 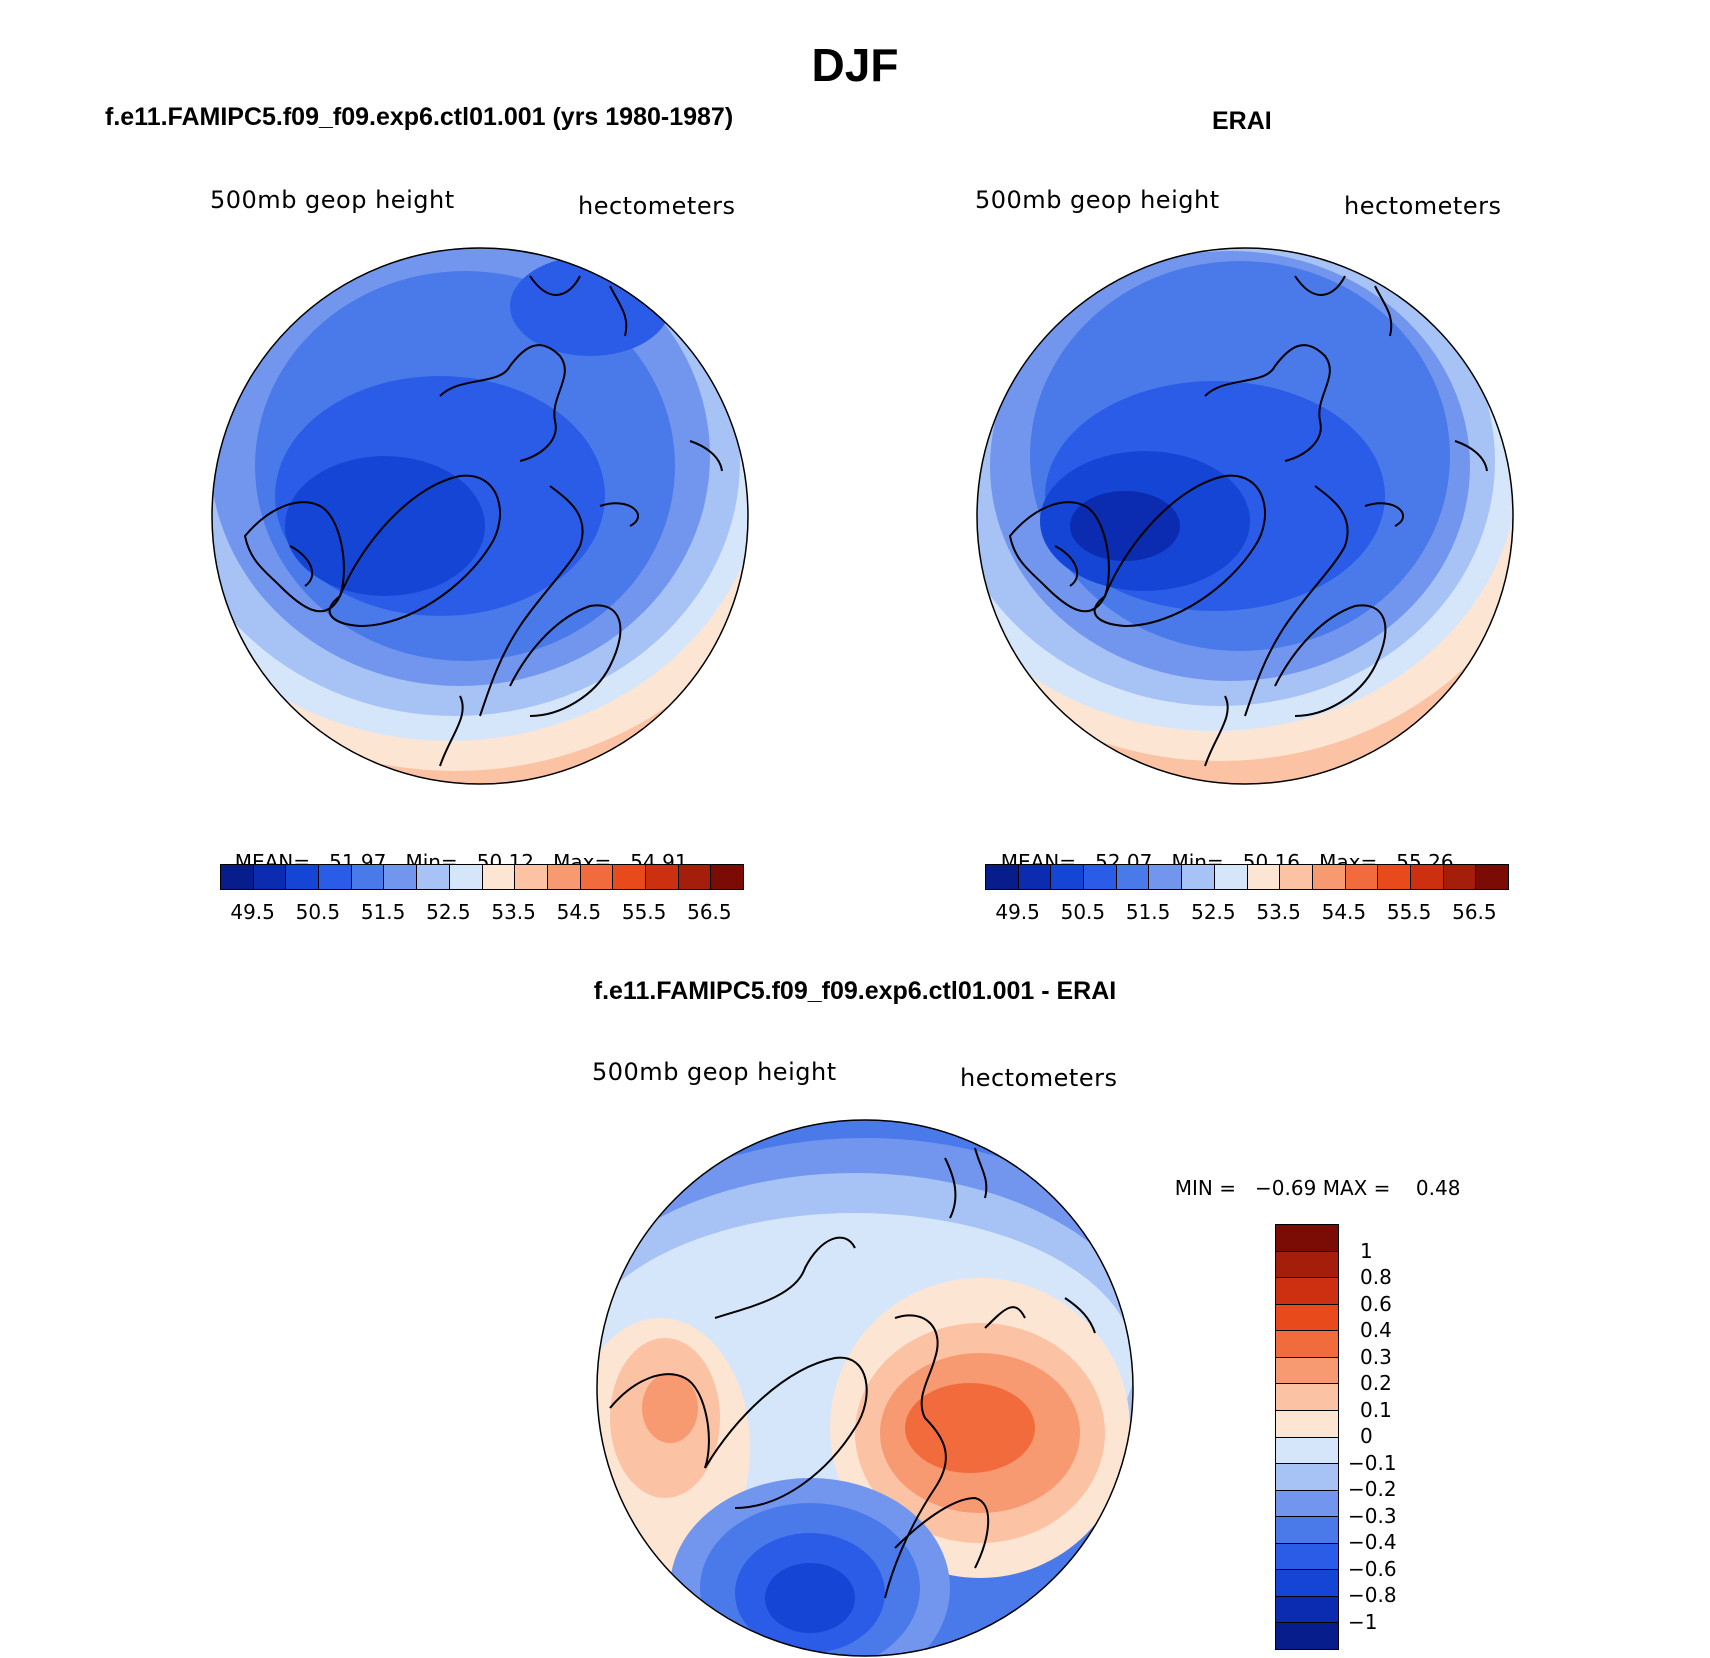 What do you see at coordinates (1372, 1489) in the screenshot?
I see `colorbar-tick-label: −0.2` at bounding box center [1372, 1489].